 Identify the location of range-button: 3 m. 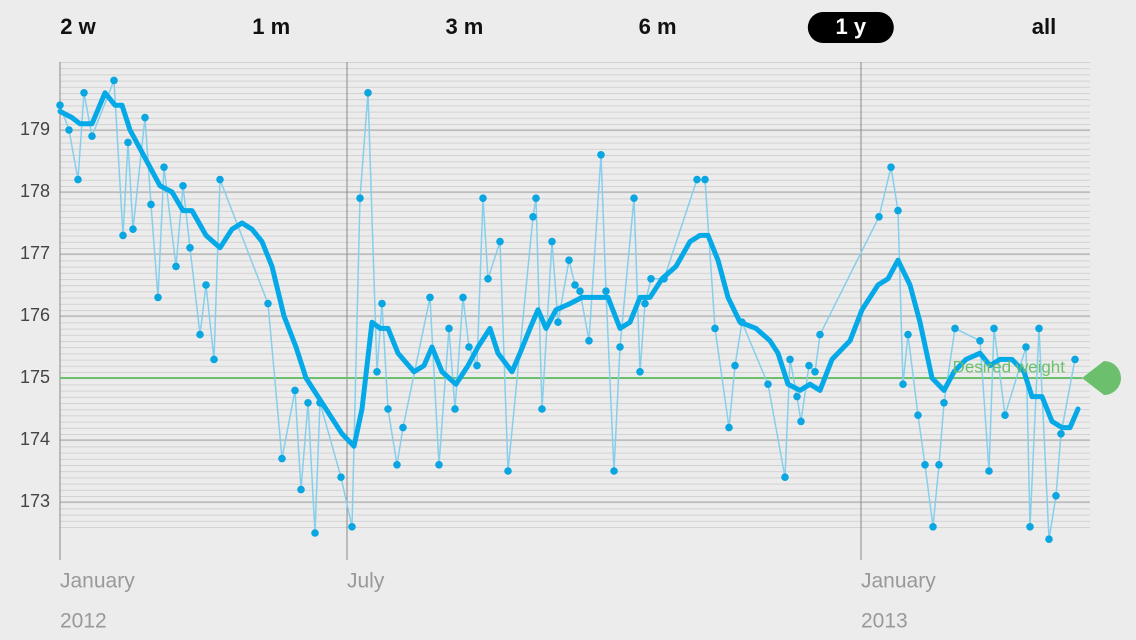
(464, 26).